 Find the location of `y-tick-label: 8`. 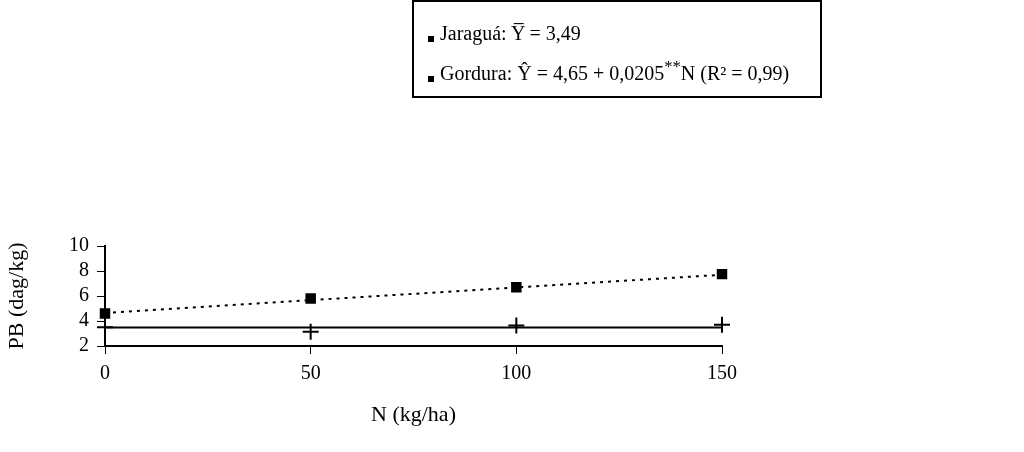

y-tick-label: 8 is located at coordinates (84, 269).